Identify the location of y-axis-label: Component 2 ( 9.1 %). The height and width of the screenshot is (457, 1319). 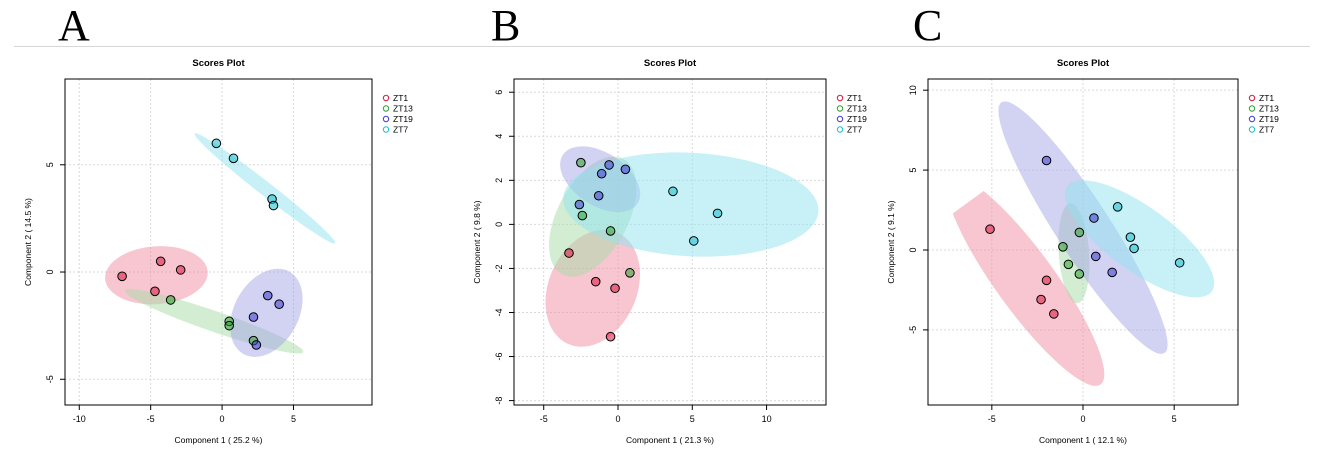
(891, 241).